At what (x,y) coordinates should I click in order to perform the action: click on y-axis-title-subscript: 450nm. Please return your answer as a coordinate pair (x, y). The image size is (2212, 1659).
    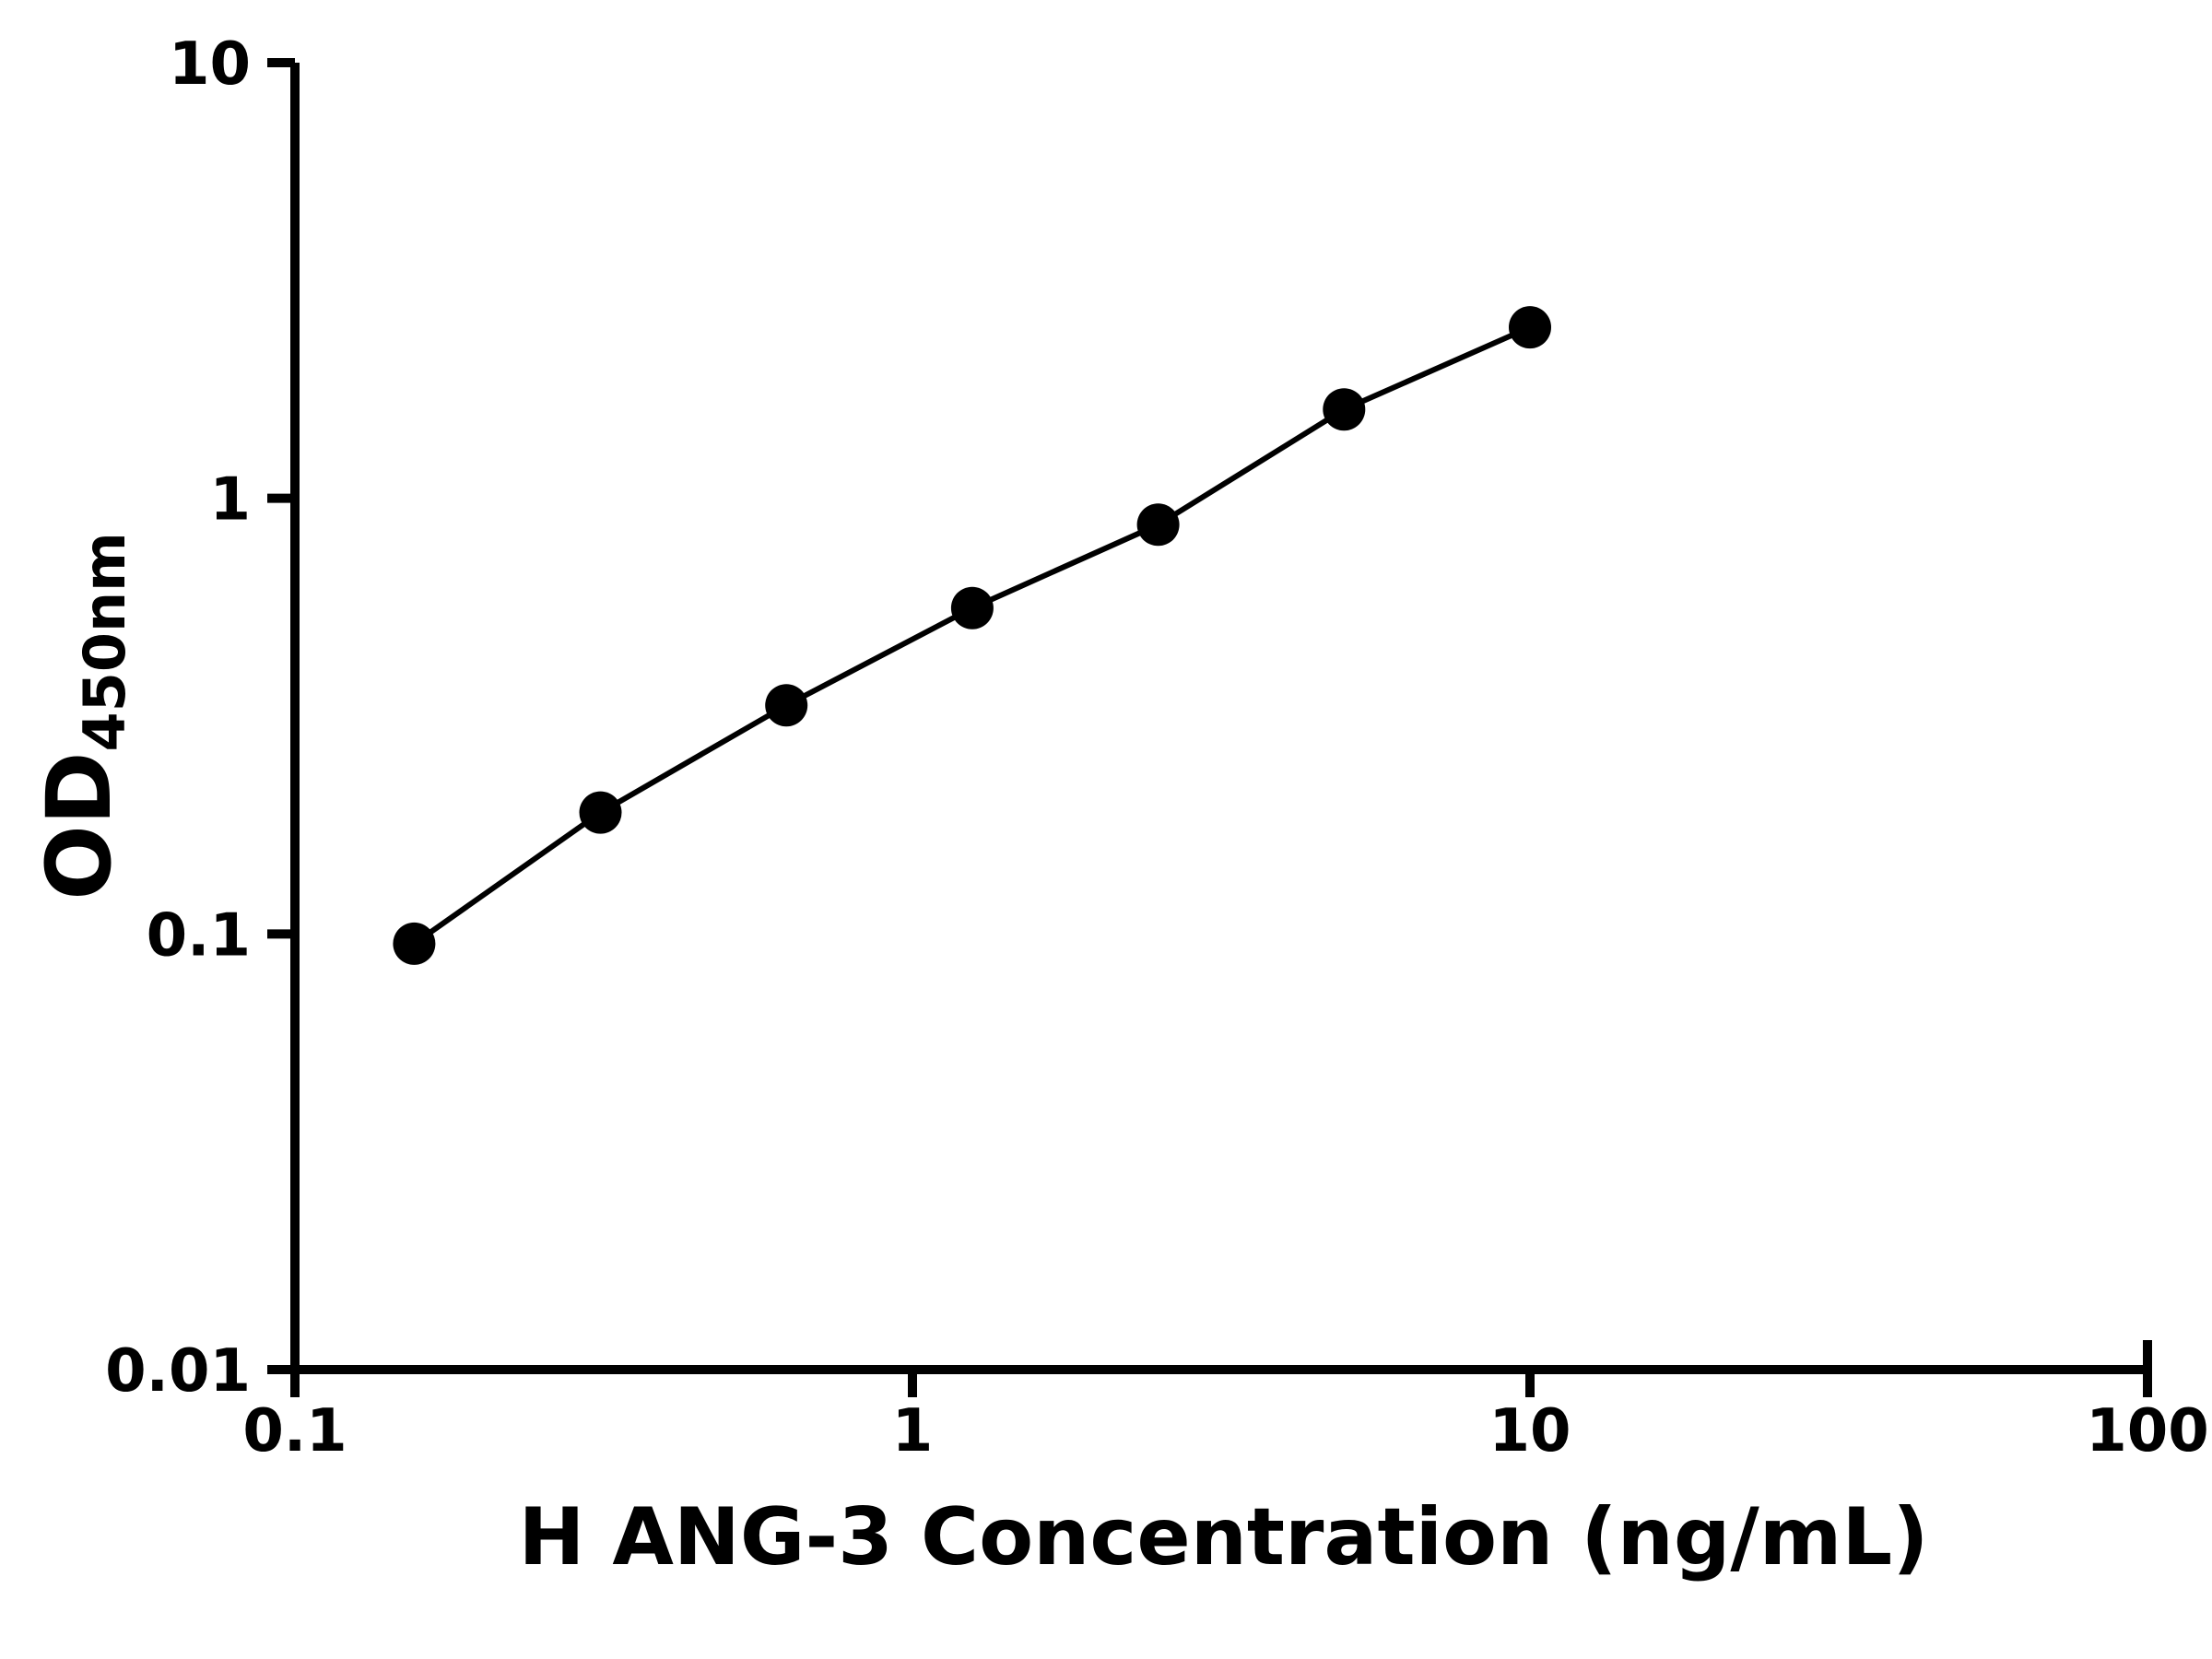
    Looking at the image, I should click on (104, 642).